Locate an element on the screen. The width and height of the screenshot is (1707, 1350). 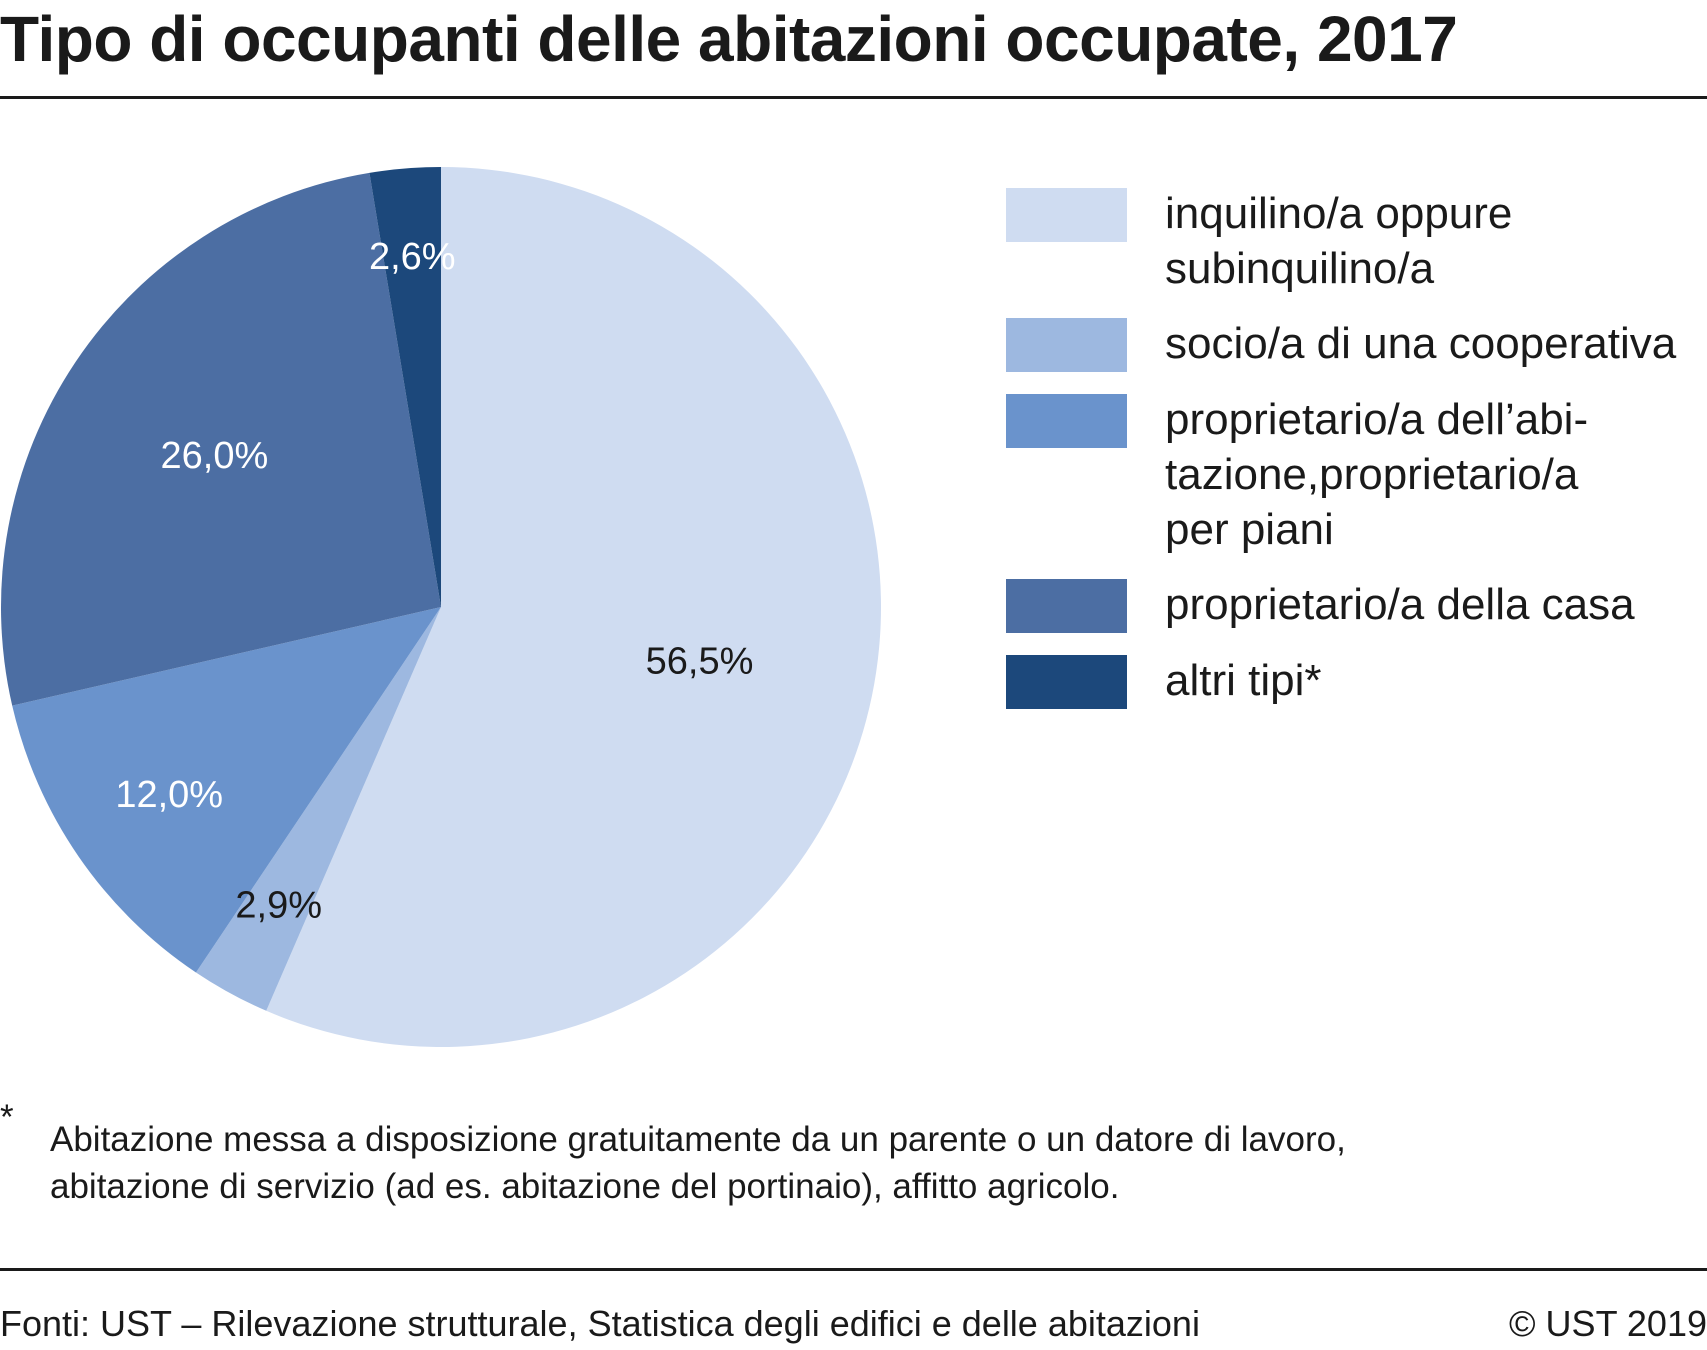
slice-value-label: 56,5% is located at coordinates (700, 662).